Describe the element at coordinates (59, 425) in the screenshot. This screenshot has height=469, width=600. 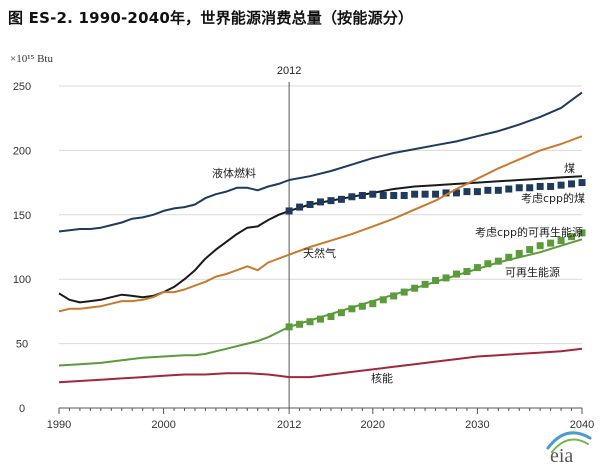
I see `x-tick-label: 1990` at that location.